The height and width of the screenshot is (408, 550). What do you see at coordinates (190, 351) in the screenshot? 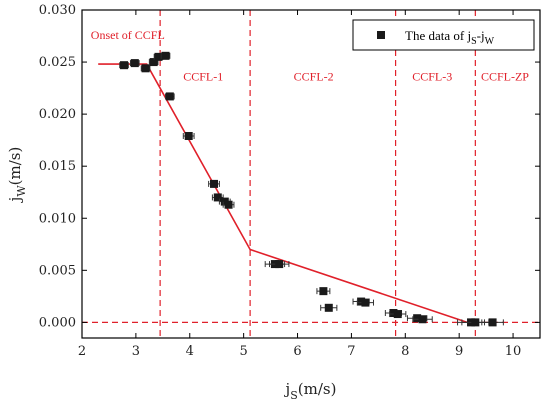
I see `x-tick-label: 4` at bounding box center [190, 351].